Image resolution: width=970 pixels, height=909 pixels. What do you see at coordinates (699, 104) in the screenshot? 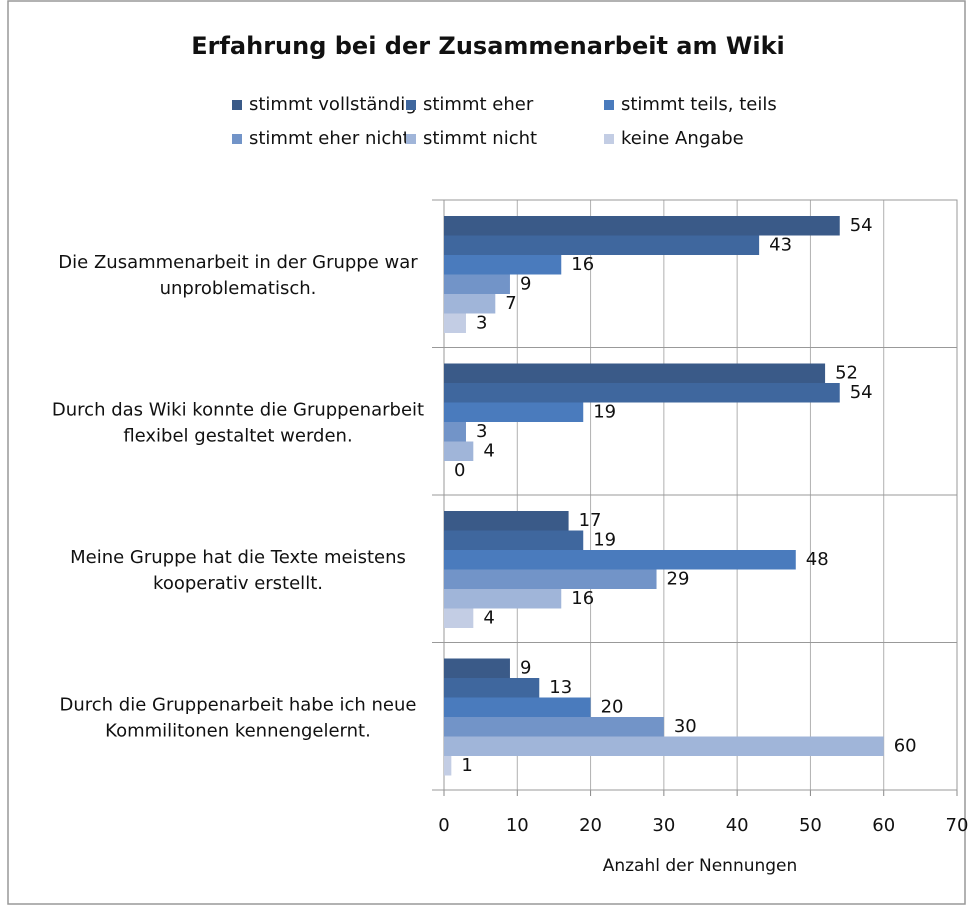
I see `legend-label: stimmt teils, teils` at bounding box center [699, 104].